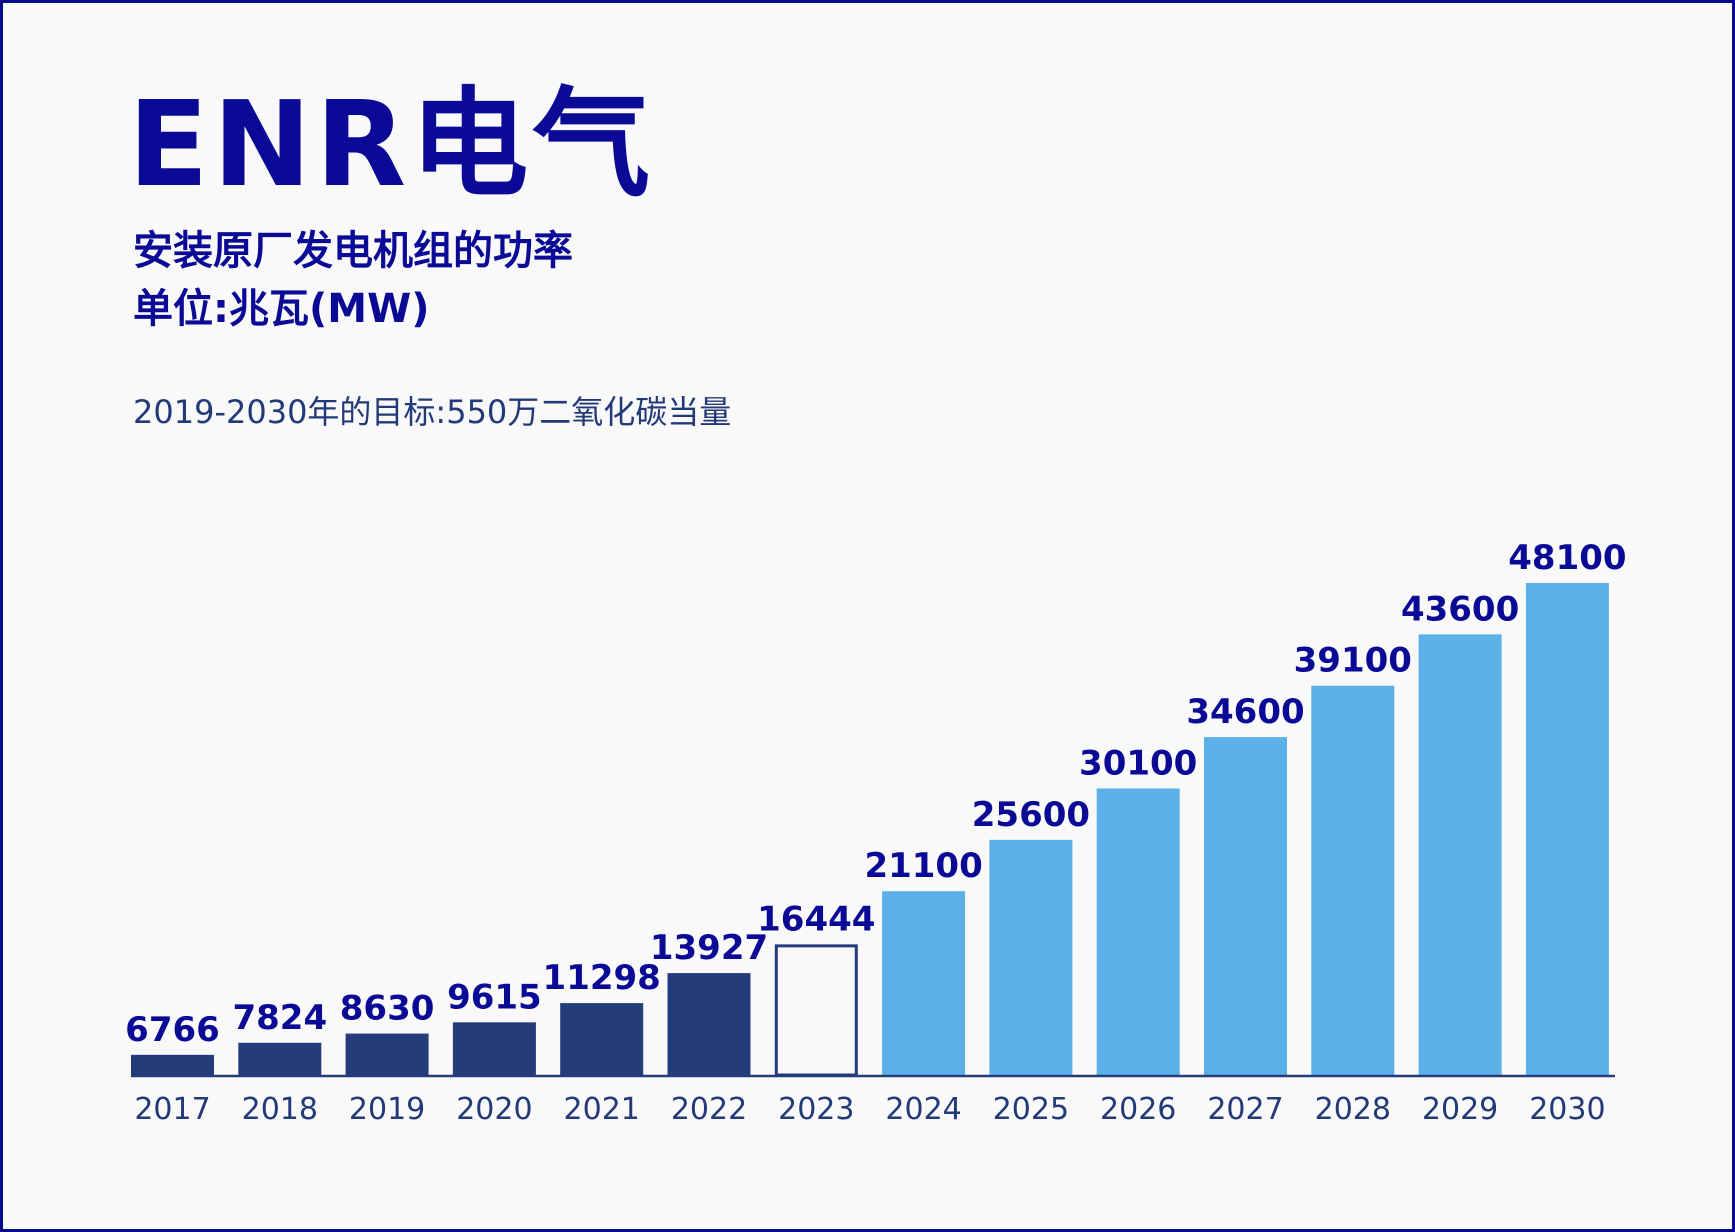 This screenshot has width=1735, height=1232. What do you see at coordinates (1567, 558) in the screenshot?
I see `value-label-2030: 48100` at bounding box center [1567, 558].